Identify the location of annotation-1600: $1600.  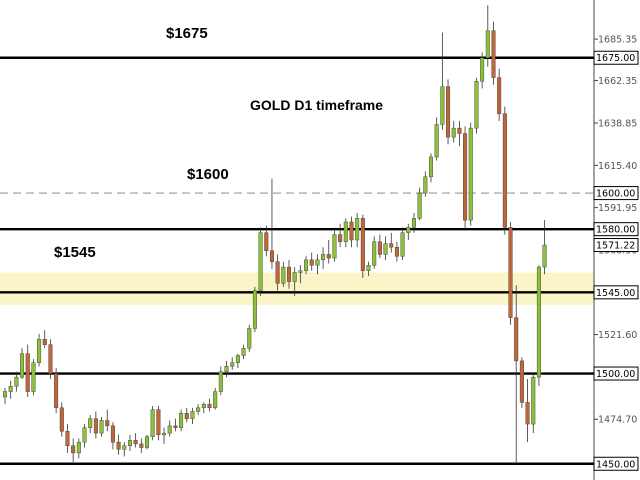
(208, 174).